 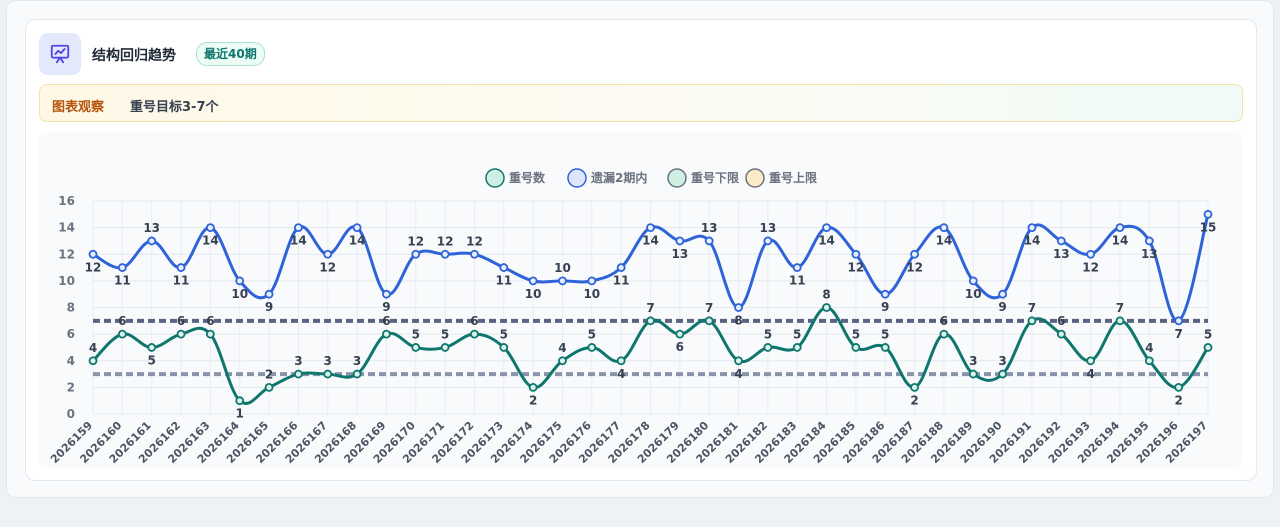 What do you see at coordinates (1178, 334) in the screenshot?
I see `missed-data-label: 7` at bounding box center [1178, 334].